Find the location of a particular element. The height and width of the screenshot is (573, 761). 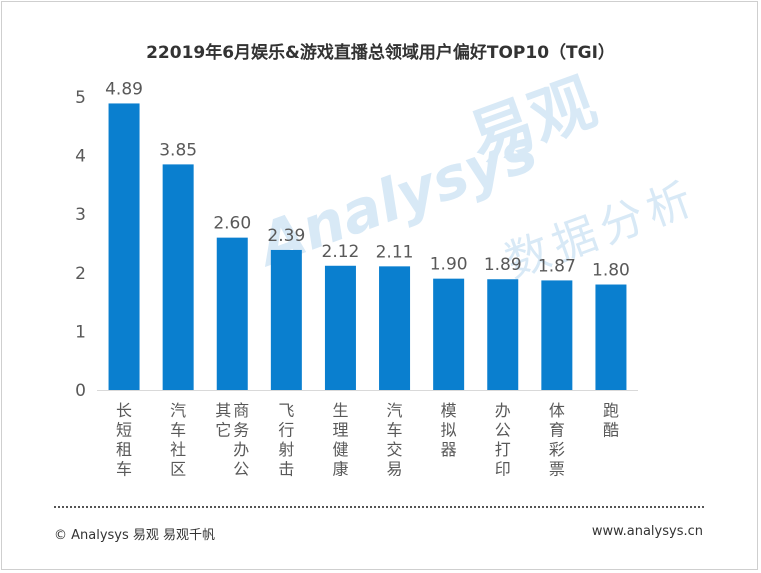

chart-title: 22019年6月娱乐&游戏直播总领域用户偏好TOP10（TGI） is located at coordinates (380, 53).